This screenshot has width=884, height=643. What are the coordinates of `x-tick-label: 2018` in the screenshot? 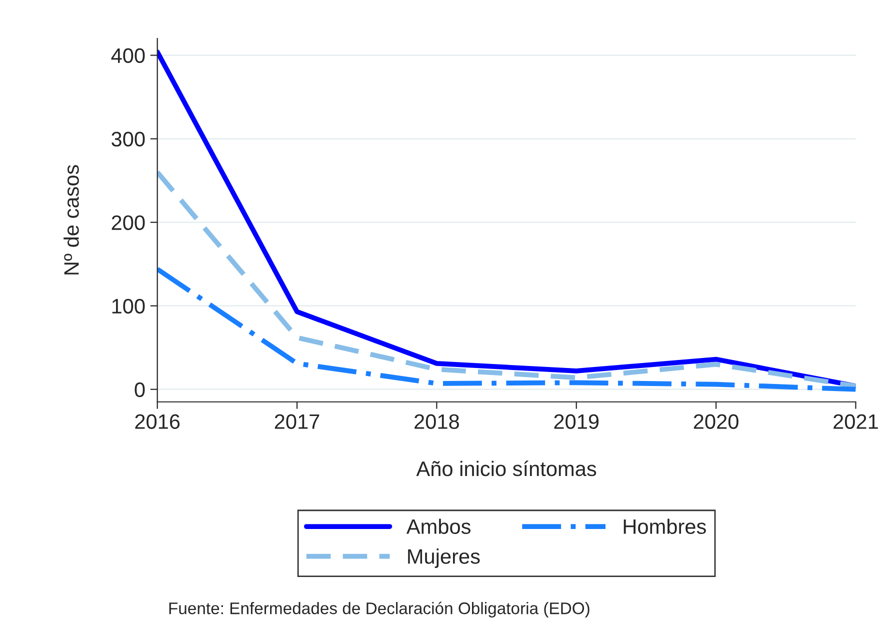 It's located at (436, 421).